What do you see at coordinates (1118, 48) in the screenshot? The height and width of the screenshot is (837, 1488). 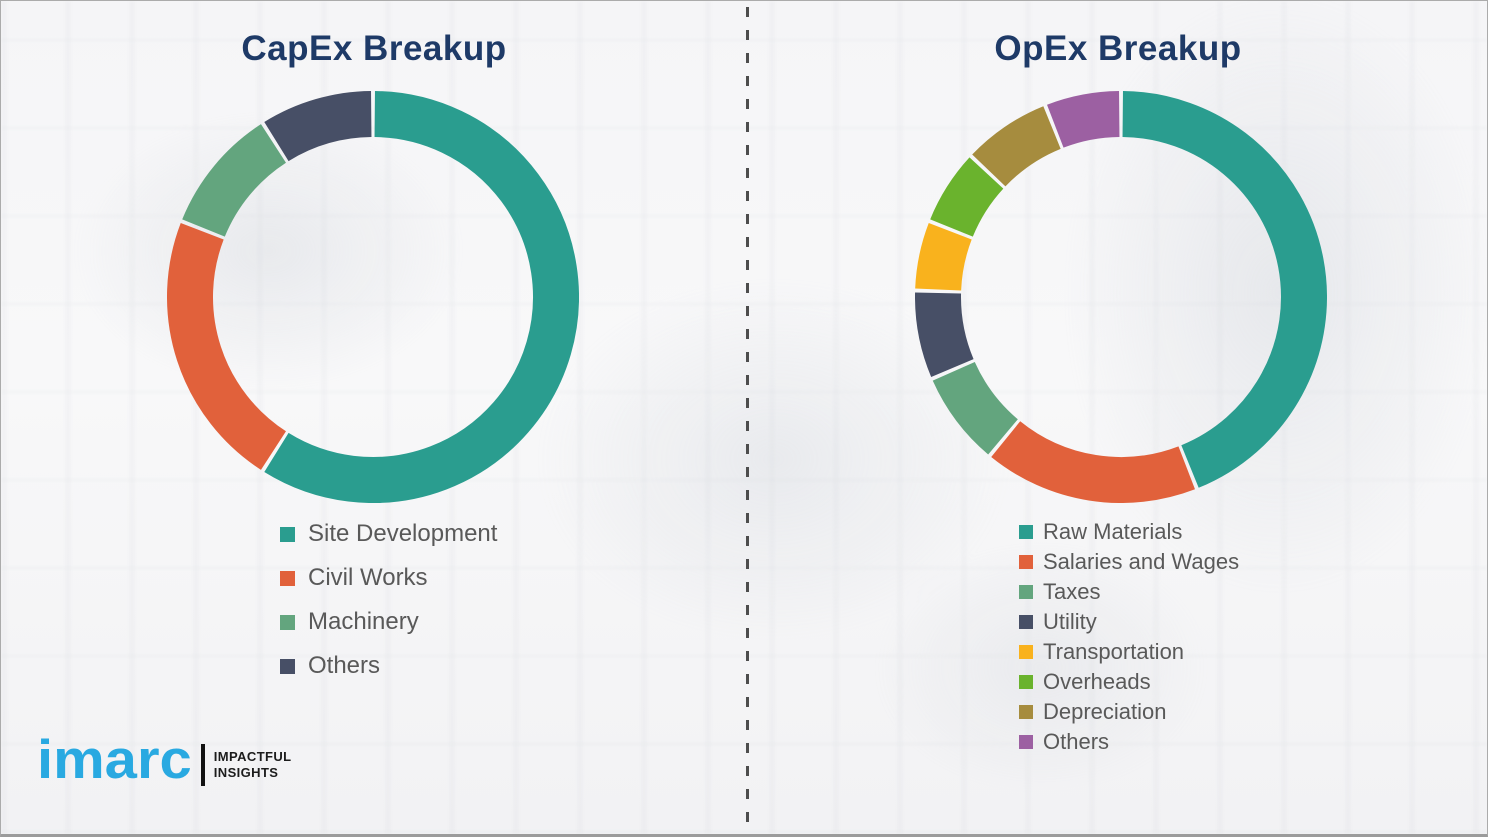 I see `opex-title: OpEx Breakup` at bounding box center [1118, 48].